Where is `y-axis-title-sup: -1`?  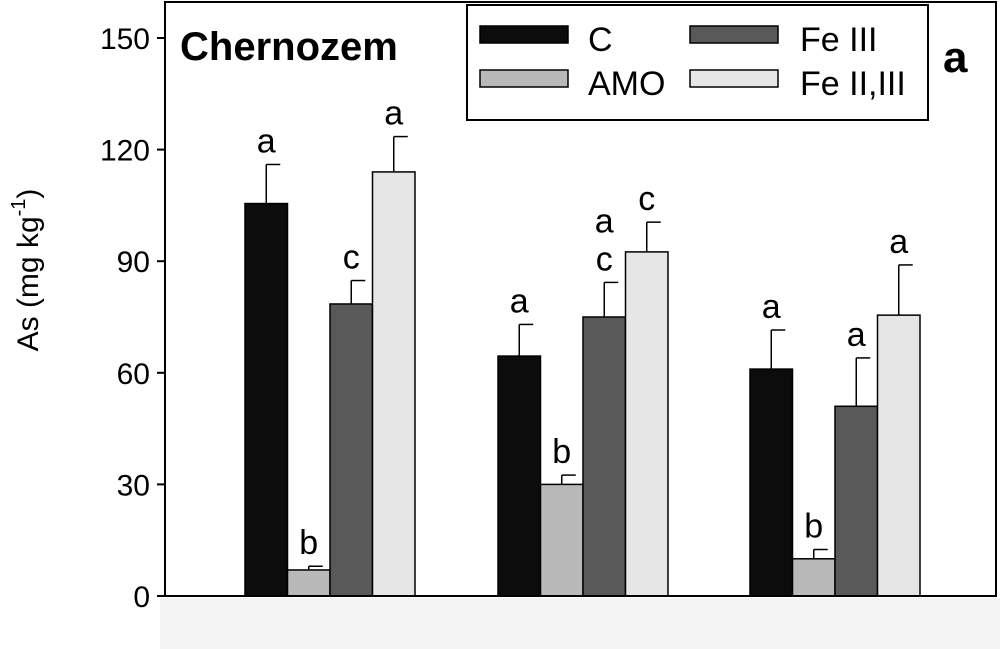 y-axis-title-sup: -1 is located at coordinates (19, 208).